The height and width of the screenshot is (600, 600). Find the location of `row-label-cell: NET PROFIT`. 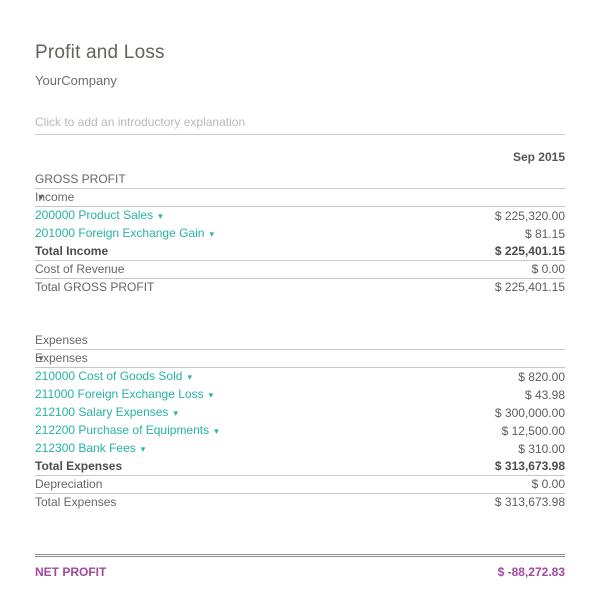

row-label-cell: NET PROFIT is located at coordinates (167, 567).